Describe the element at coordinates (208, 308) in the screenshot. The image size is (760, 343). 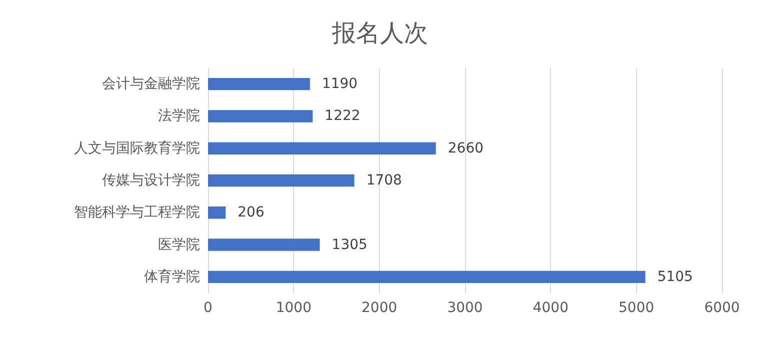
I see `x-tick-label: 0` at that location.